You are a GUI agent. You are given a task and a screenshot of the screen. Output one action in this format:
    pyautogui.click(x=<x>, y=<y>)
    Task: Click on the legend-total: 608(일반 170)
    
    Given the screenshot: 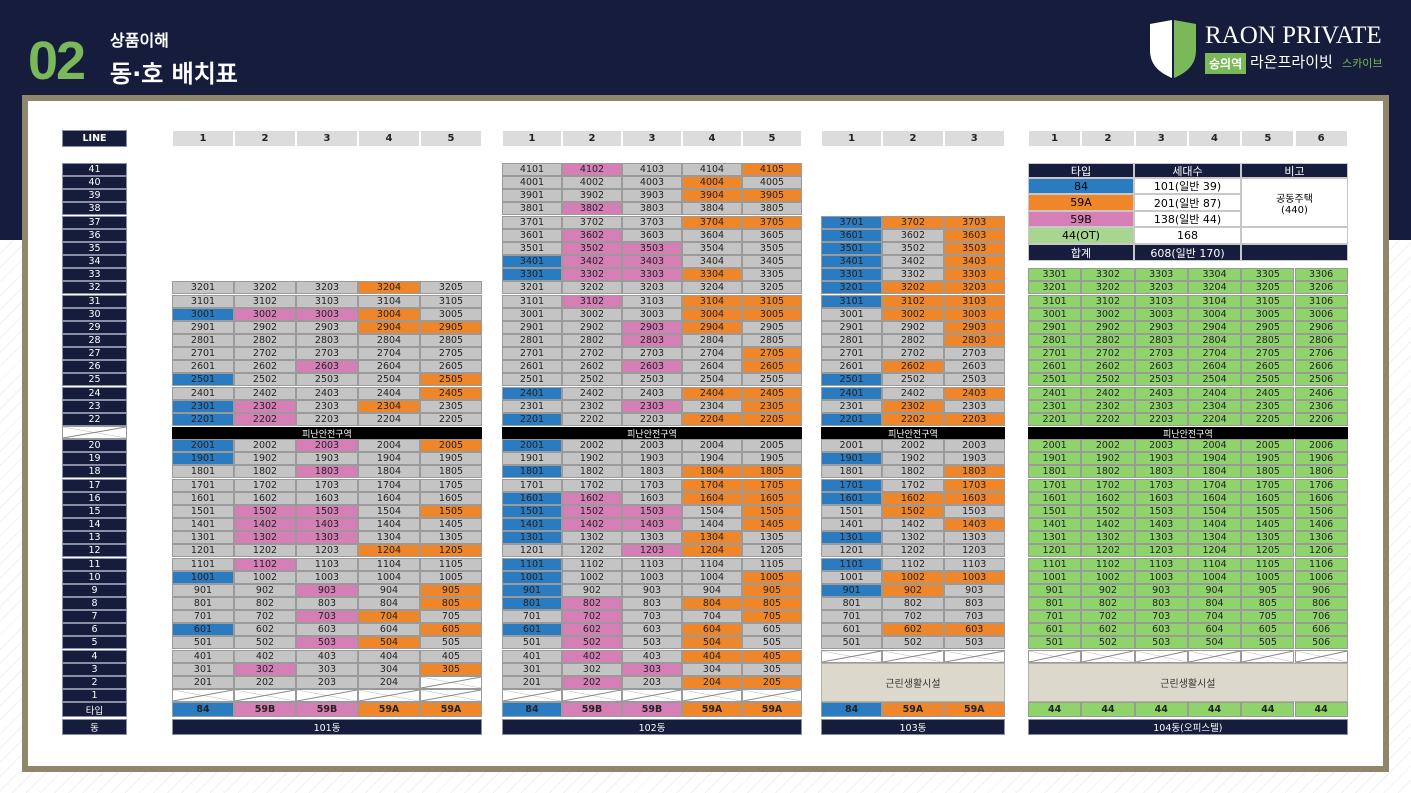 What is the action you would take?
    pyautogui.click(x=1187, y=252)
    